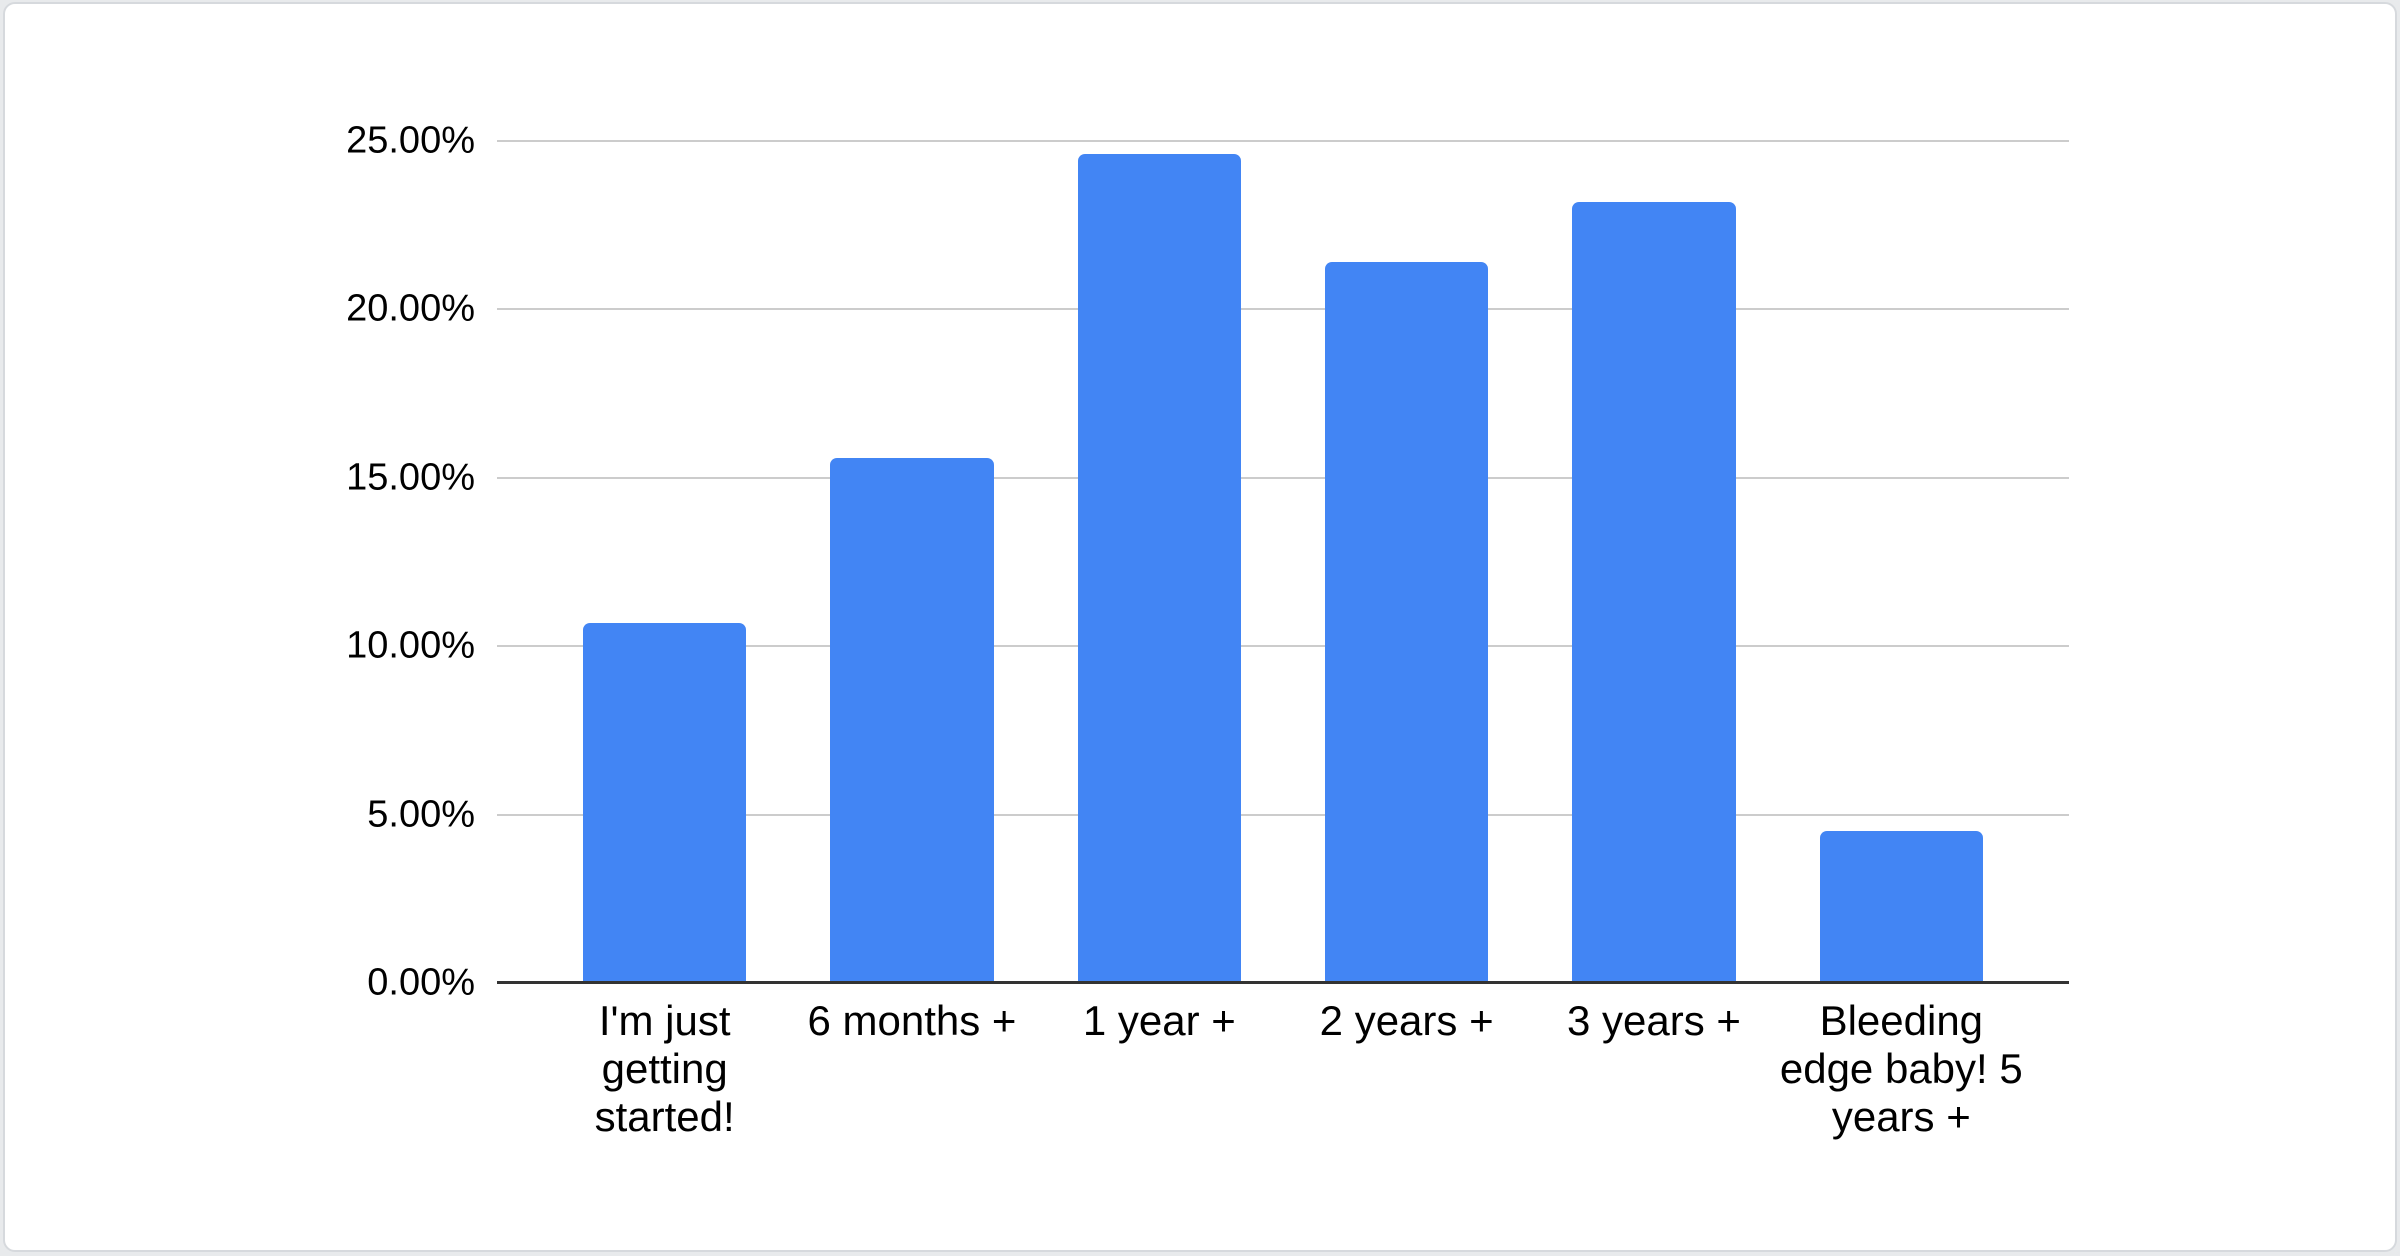 The width and height of the screenshot is (2400, 1256). What do you see at coordinates (1406, 1020) in the screenshot?
I see `x-axis-label: 2 years +` at bounding box center [1406, 1020].